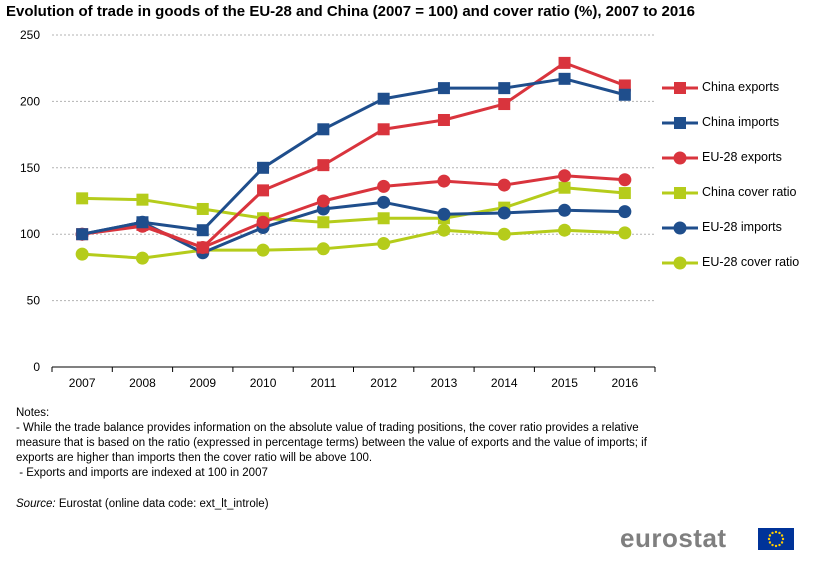 Image resolution: width=818 pixels, height=562 pixels. I want to click on legend-label: EU-28 imports, so click(742, 227).